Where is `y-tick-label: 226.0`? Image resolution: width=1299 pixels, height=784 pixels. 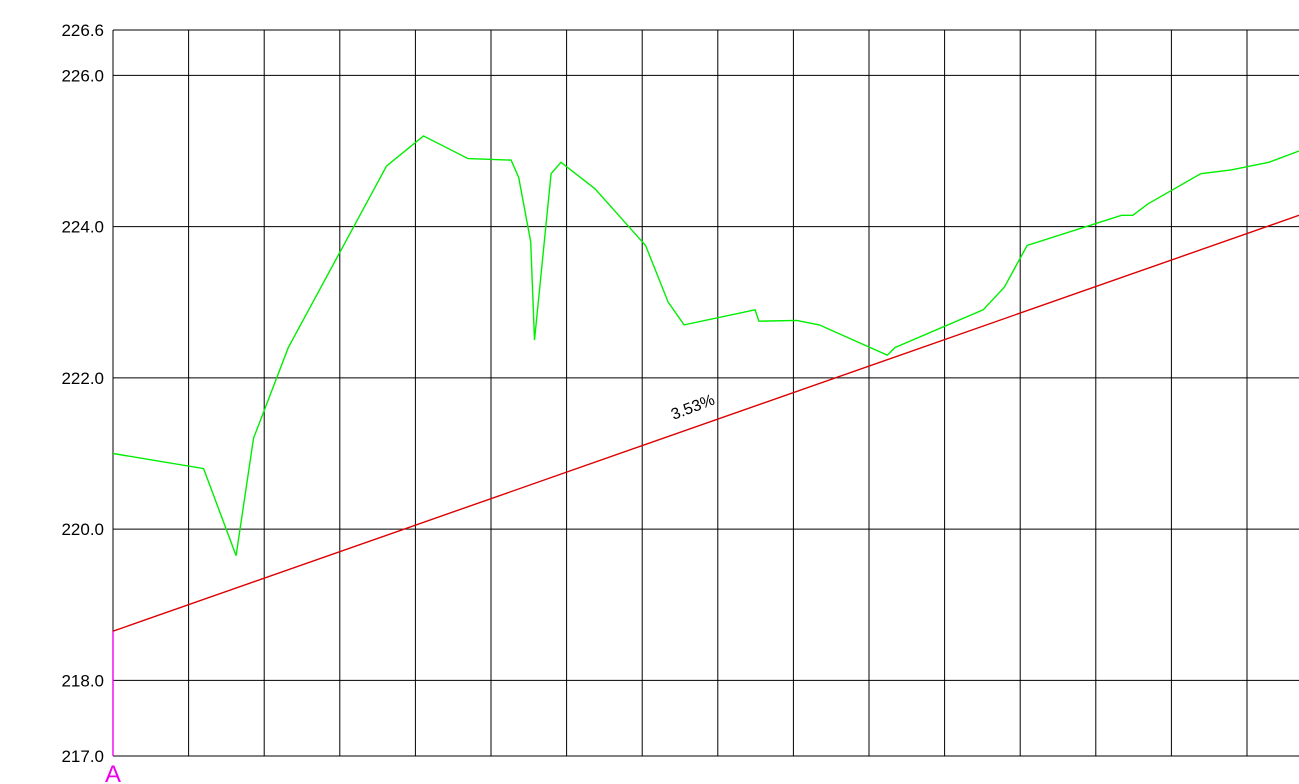 y-tick-label: 226.0 is located at coordinates (82, 75).